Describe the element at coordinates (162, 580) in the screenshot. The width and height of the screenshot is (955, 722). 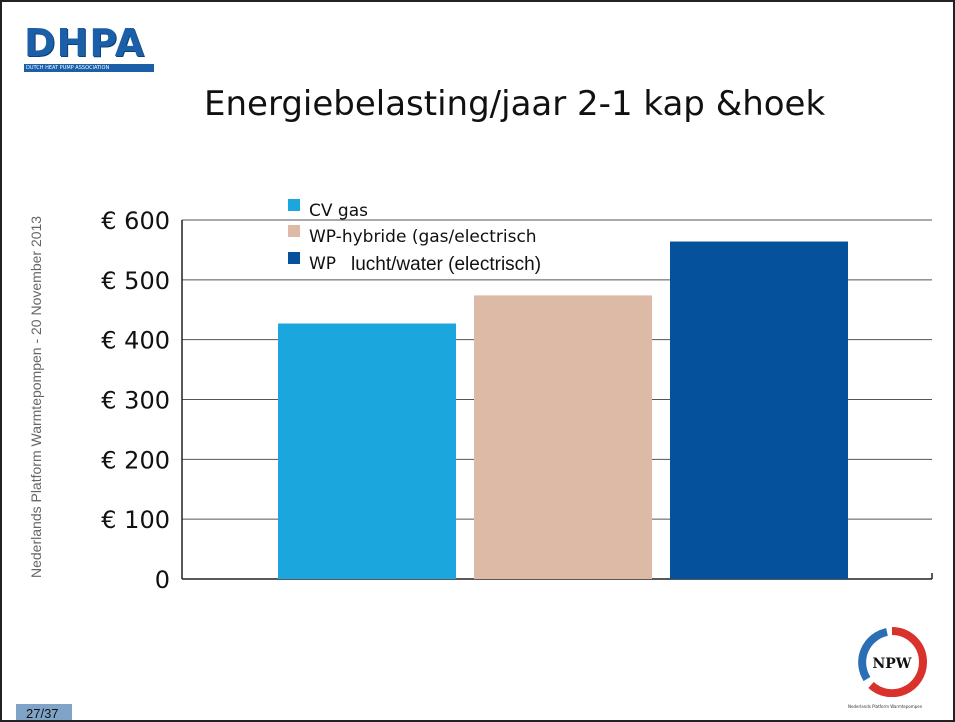
I see `y-tick-label: 0` at that location.